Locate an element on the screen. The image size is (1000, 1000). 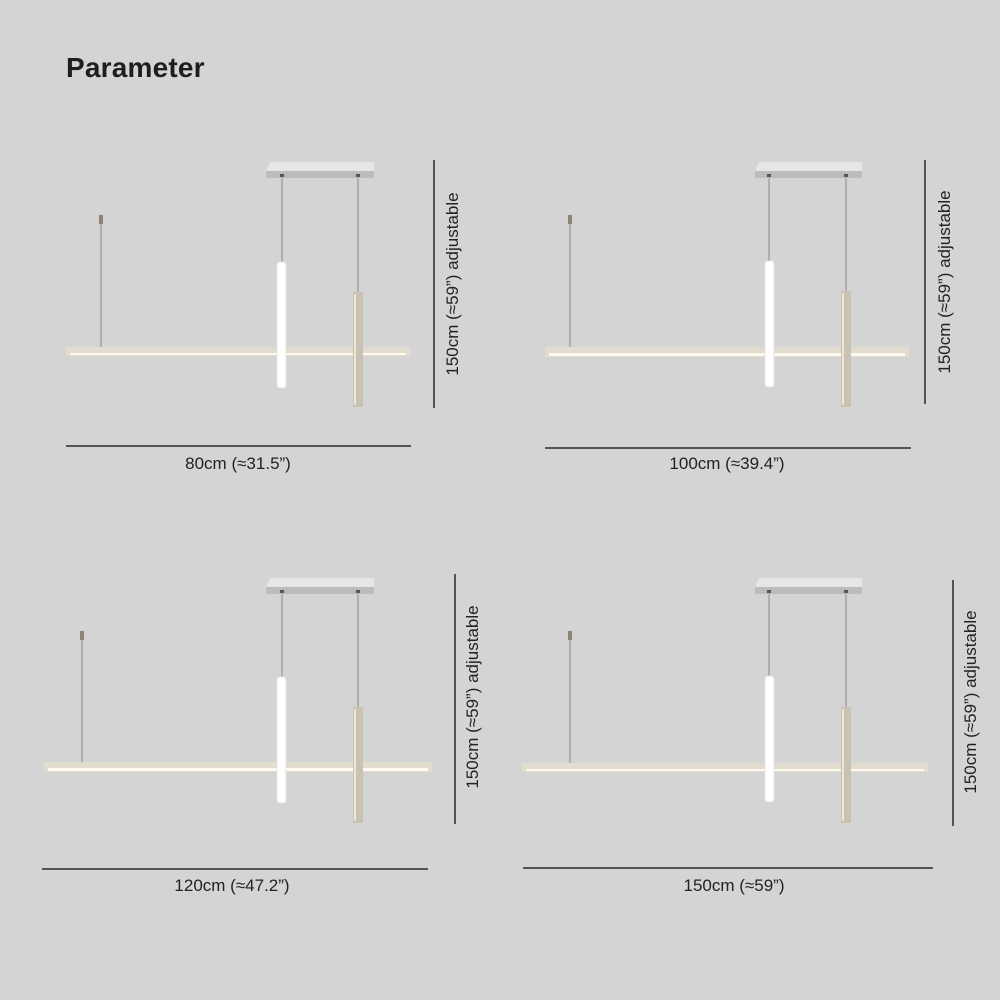
width-label: 80cm (≈31.5”) is located at coordinates (238, 463).